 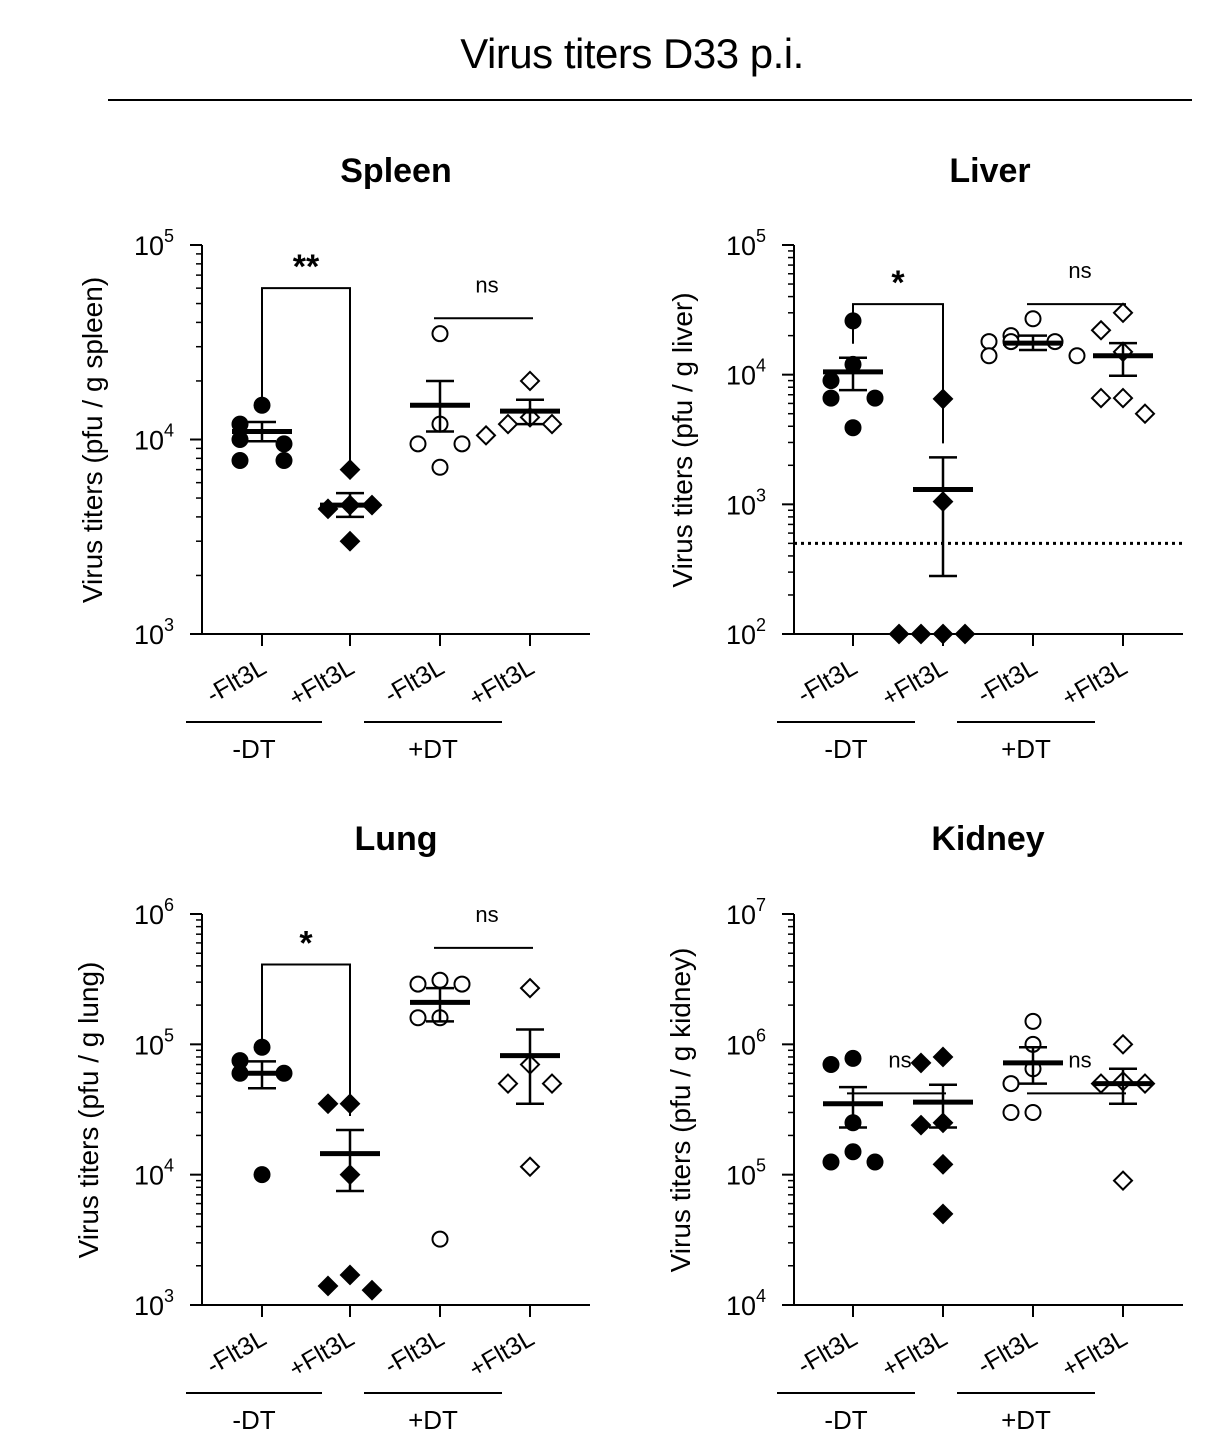 I want to click on y-axis-label: Virus titers (pfu / g spleen), so click(x=92, y=440).